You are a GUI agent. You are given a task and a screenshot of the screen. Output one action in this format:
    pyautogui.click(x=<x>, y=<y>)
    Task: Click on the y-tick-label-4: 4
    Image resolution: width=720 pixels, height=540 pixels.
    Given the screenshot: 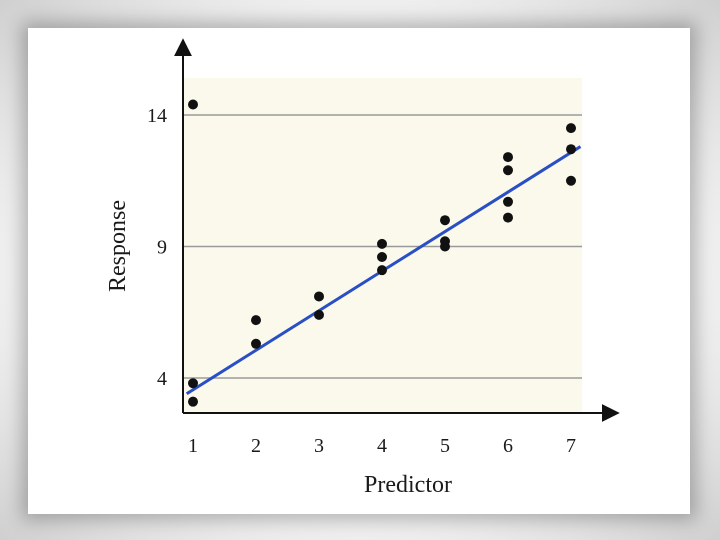 What is the action you would take?
    pyautogui.click(x=162, y=379)
    